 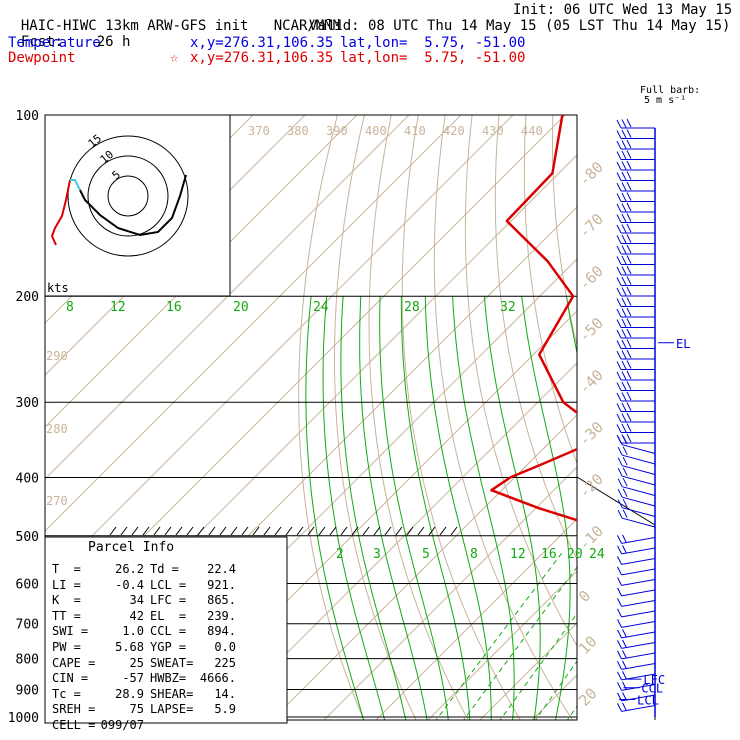 What do you see at coordinates (412, 307) in the screenshot?
I see `mixing-ratio-label: 28` at bounding box center [412, 307].